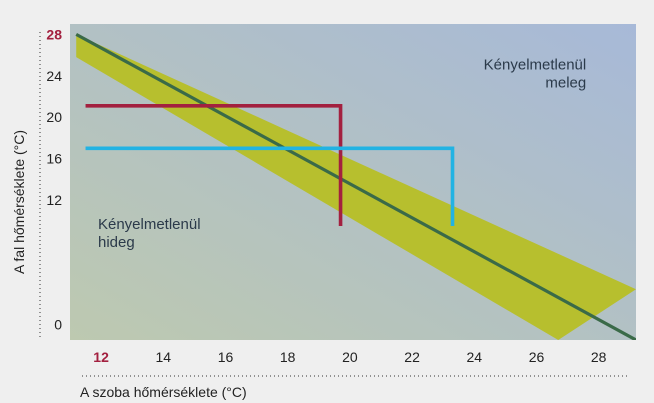  Describe the element at coordinates (270, 186) in the screenshot. I see `example-line-blue` at that location.